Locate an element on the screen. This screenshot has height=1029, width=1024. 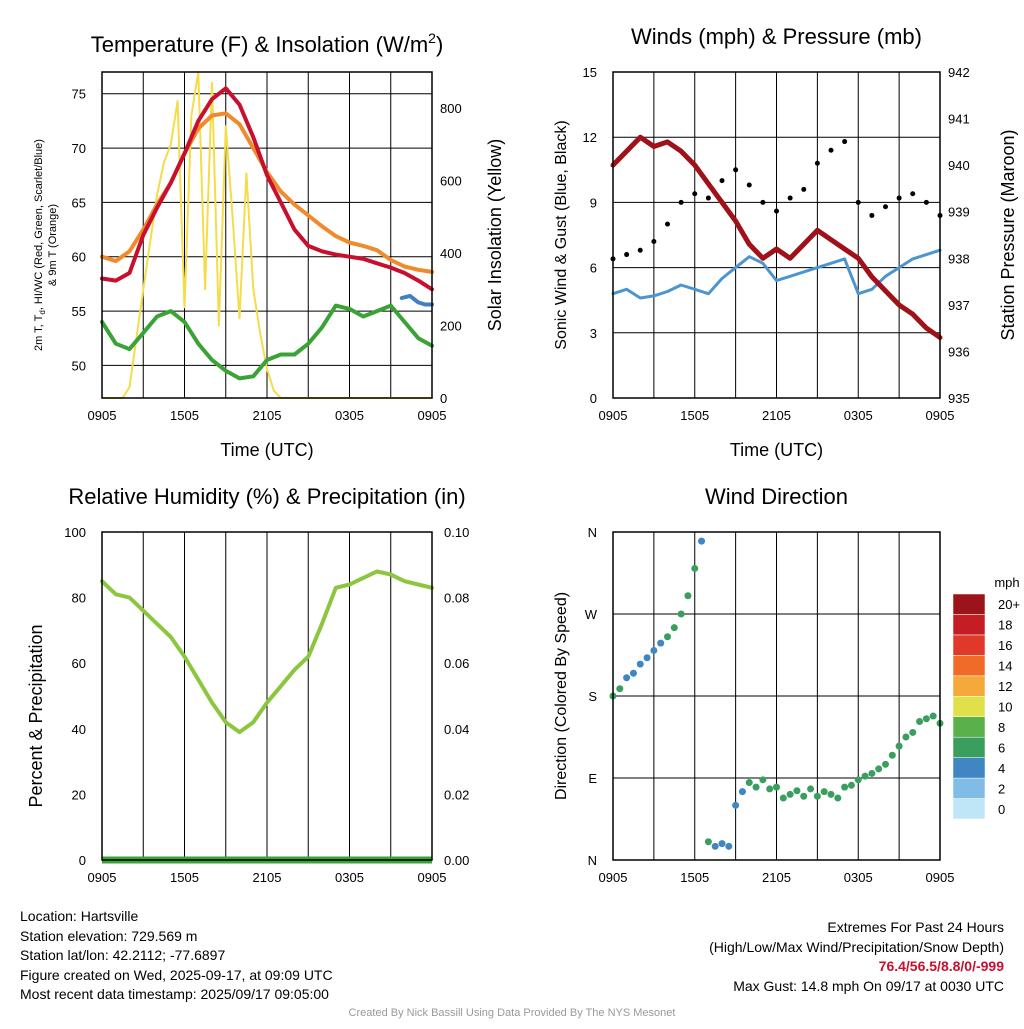
station-location: Location: Hartsville is located at coordinates (79, 916).